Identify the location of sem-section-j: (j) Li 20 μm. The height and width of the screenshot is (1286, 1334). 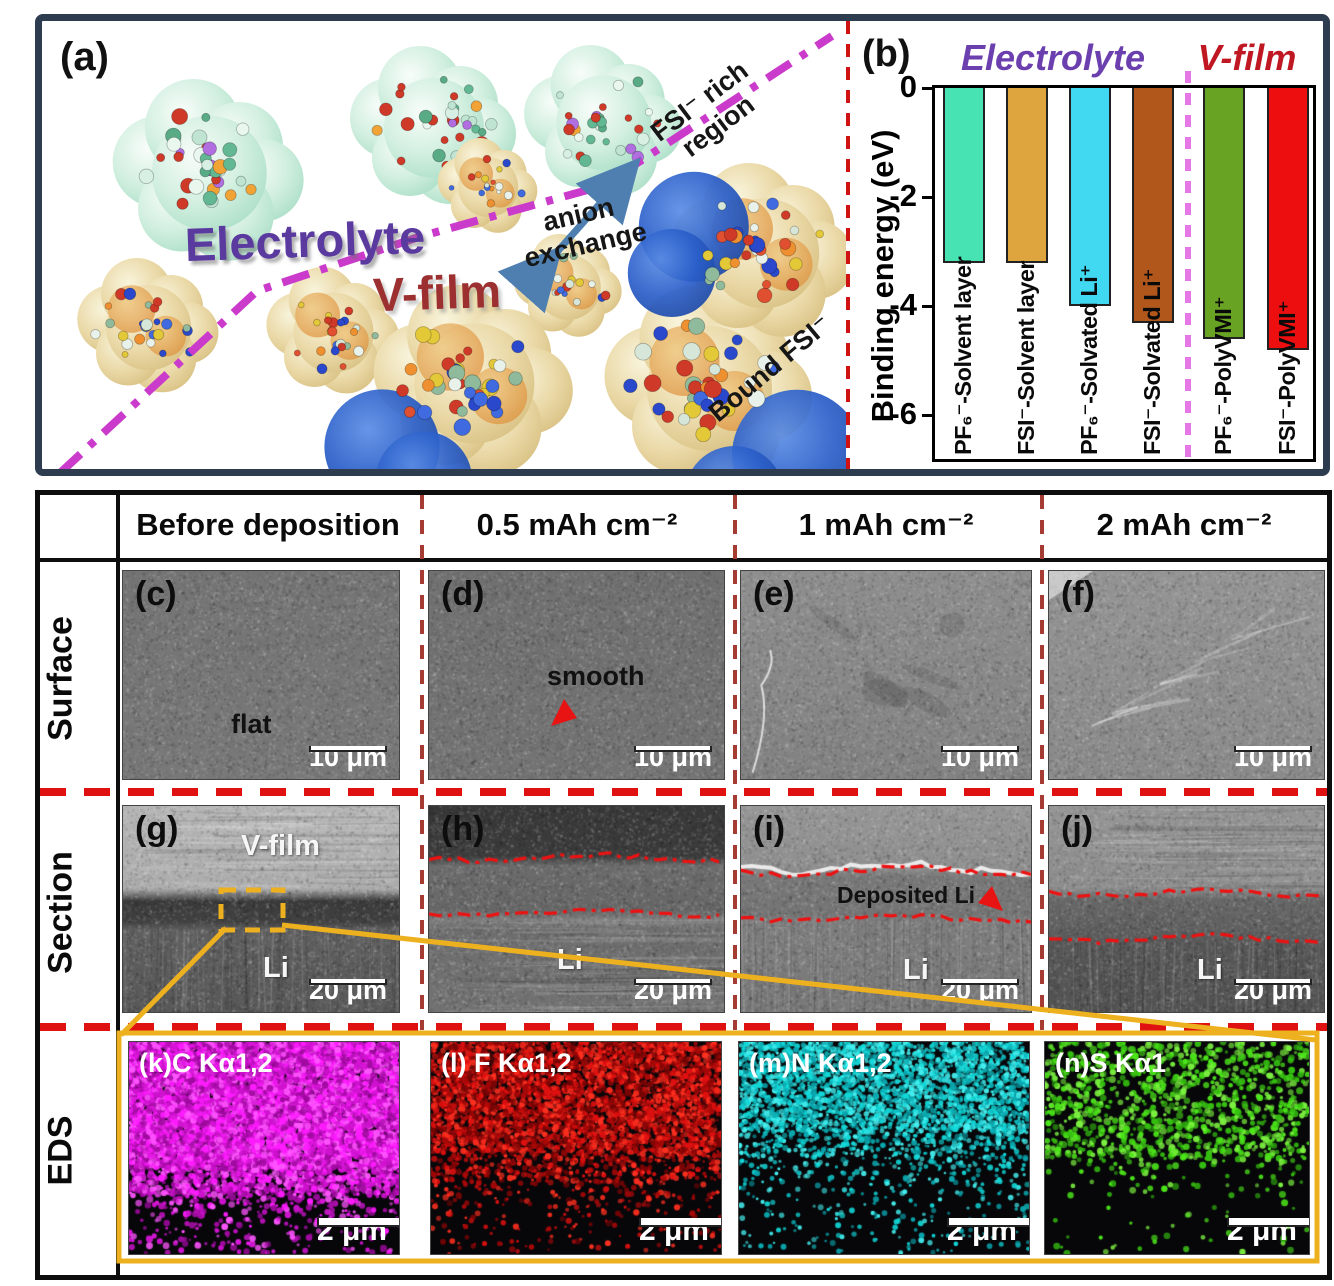
(1186, 909).